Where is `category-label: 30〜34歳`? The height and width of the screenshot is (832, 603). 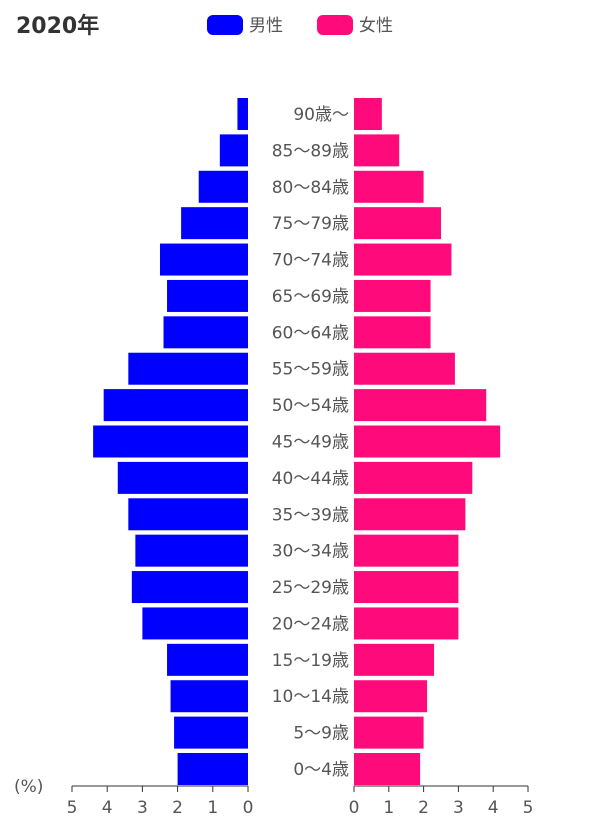
category-label: 30〜34歳 is located at coordinates (310, 552).